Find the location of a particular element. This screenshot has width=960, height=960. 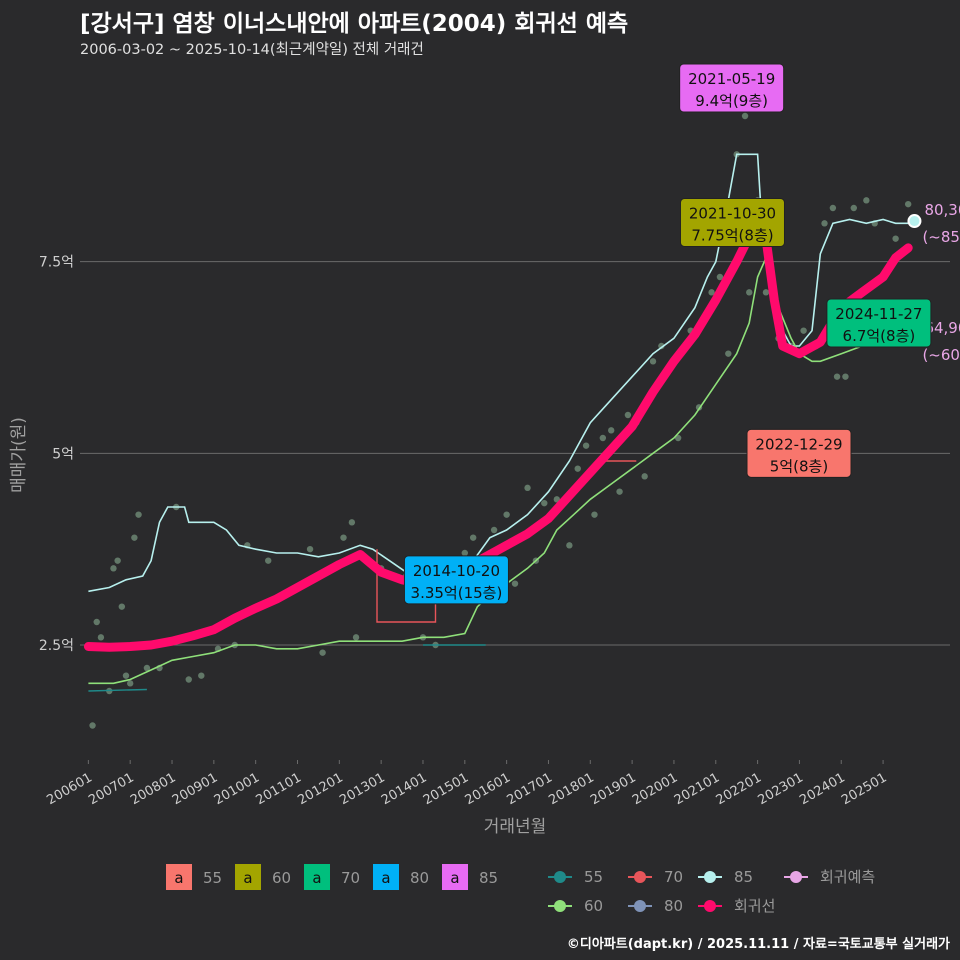

annotation-price: 9.4억(9층) is located at coordinates (731, 101).